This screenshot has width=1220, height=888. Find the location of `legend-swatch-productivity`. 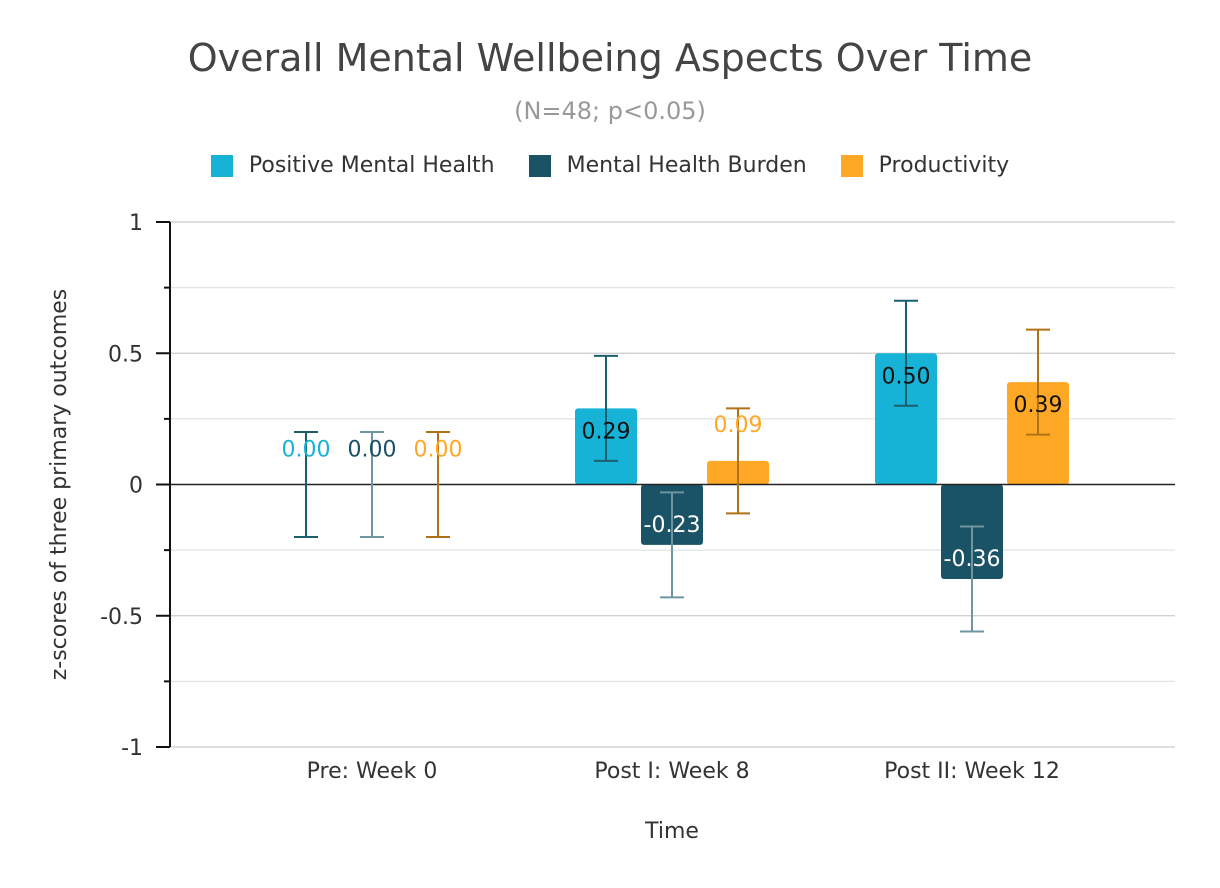

legend-swatch-productivity is located at coordinates (851, 165).